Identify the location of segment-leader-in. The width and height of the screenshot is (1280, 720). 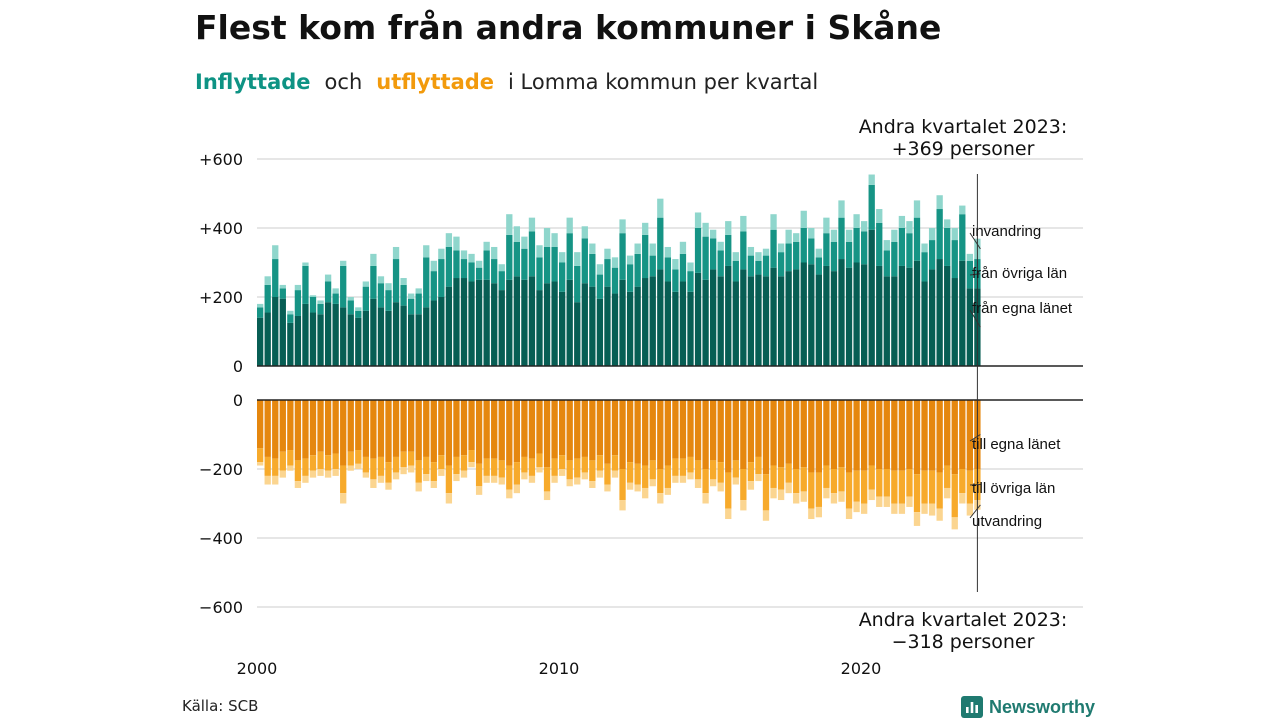
(975, 274).